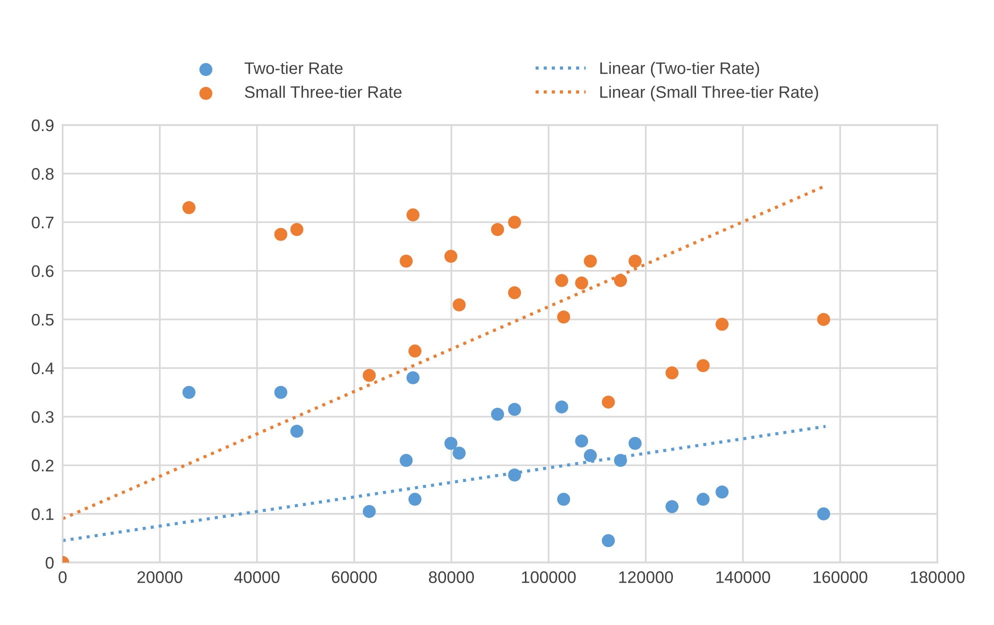 The image size is (994, 625). Describe the element at coordinates (646, 577) in the screenshot. I see `x-tick-label: 120000` at that location.